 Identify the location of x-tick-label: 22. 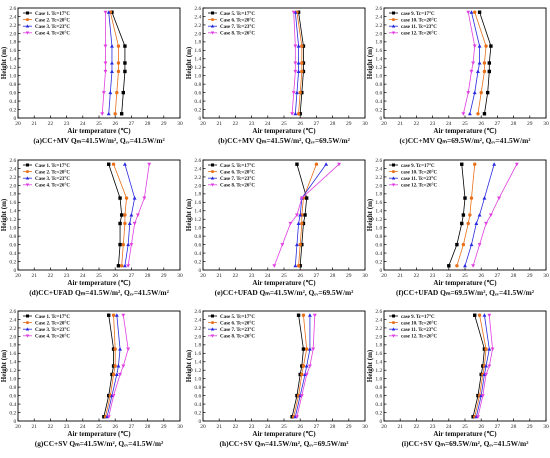
(236, 124).